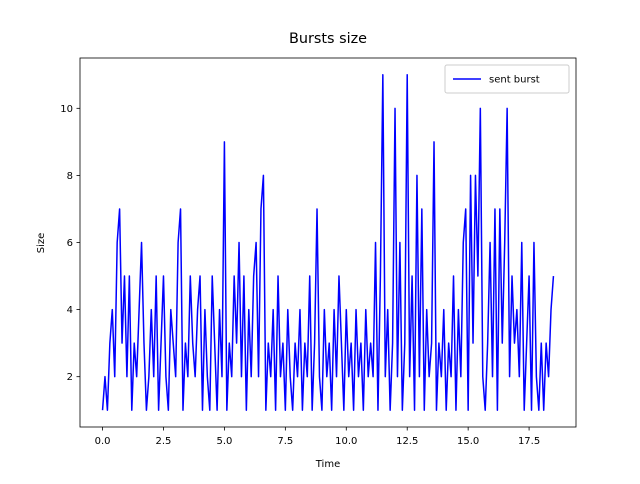  Describe the element at coordinates (70, 176) in the screenshot. I see `y-tick-label: 8` at that location.